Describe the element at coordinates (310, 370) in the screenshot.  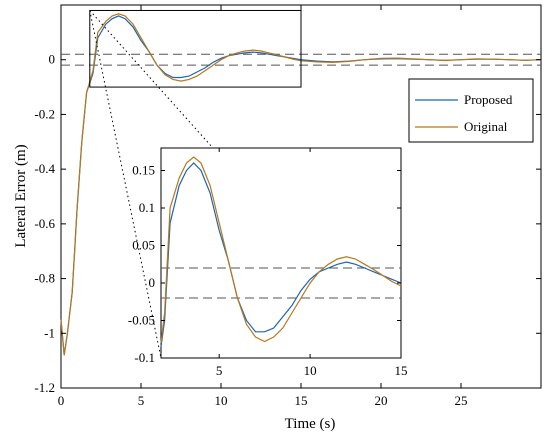
I see `inset-x-tick-label: 10` at that location.